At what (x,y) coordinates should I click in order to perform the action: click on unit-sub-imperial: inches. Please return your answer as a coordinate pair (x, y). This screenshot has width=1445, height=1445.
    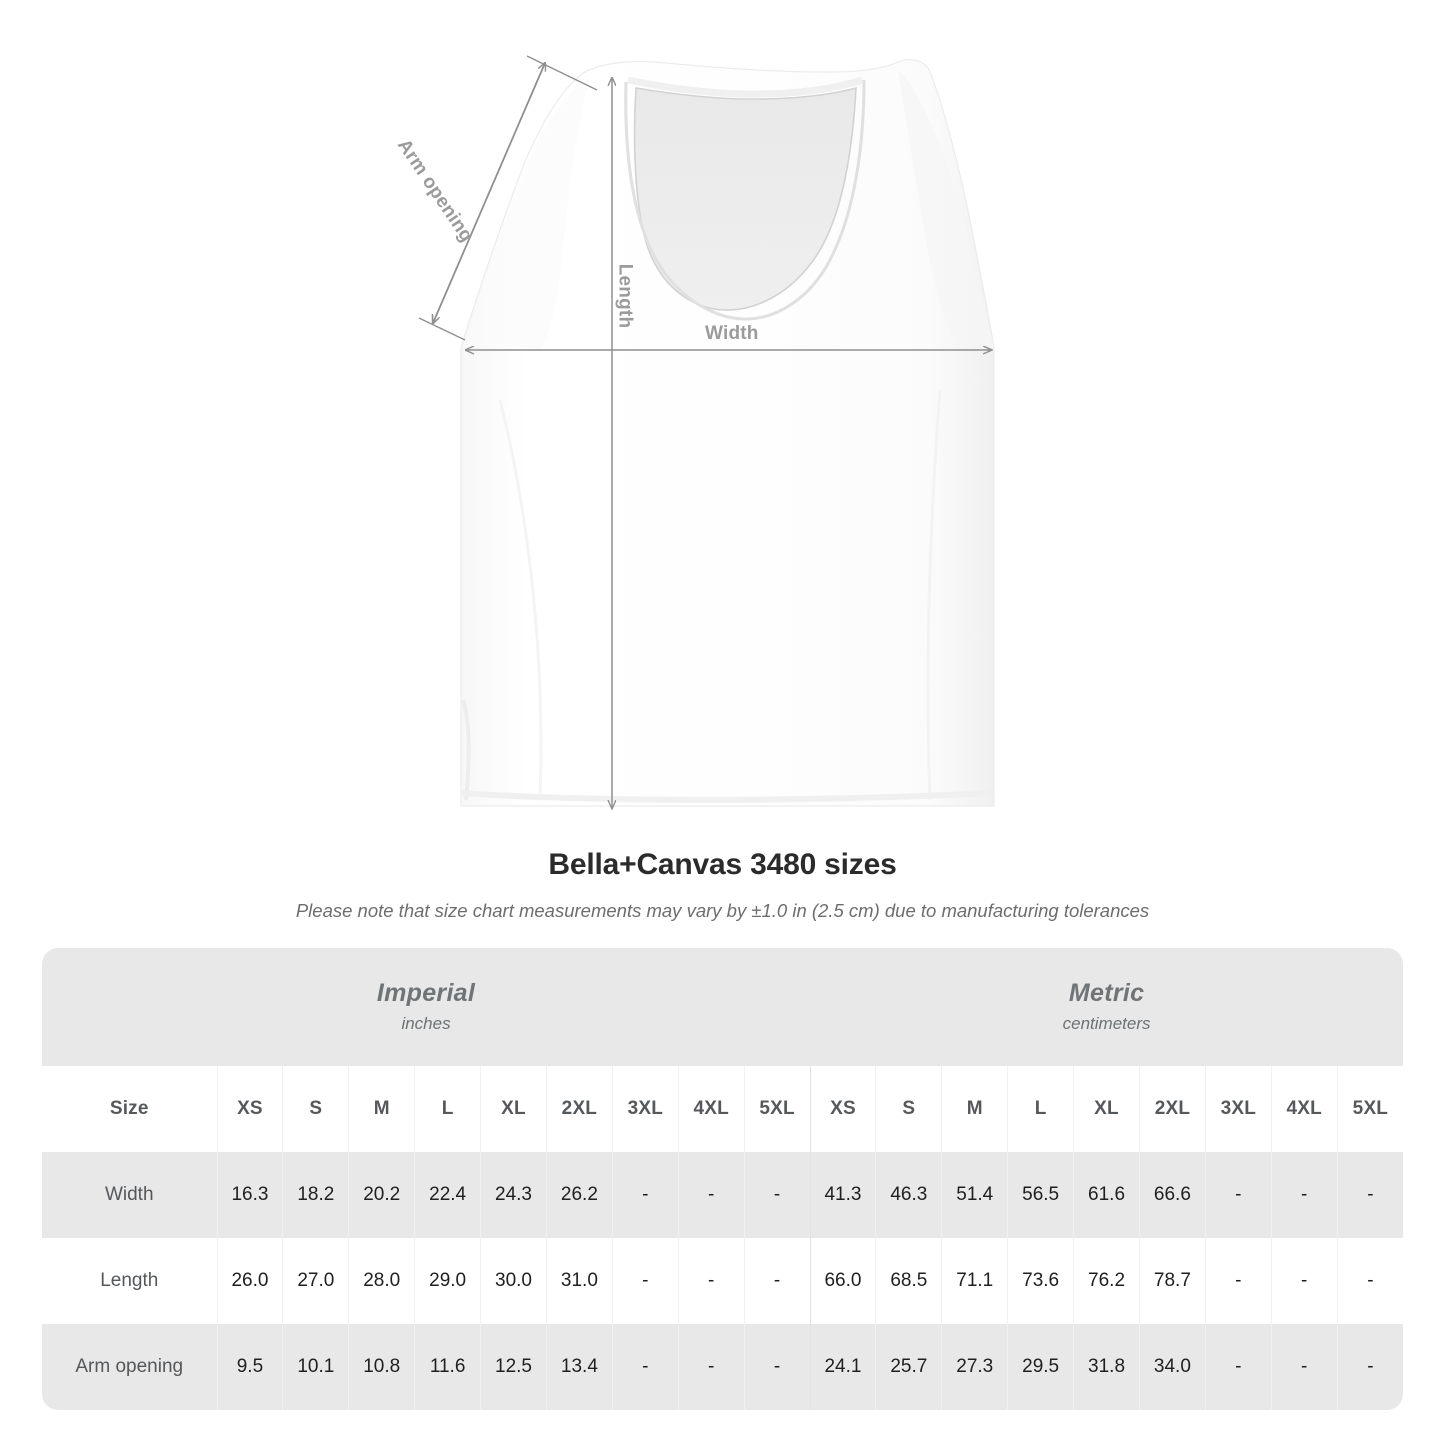
    Looking at the image, I should click on (426, 1023).